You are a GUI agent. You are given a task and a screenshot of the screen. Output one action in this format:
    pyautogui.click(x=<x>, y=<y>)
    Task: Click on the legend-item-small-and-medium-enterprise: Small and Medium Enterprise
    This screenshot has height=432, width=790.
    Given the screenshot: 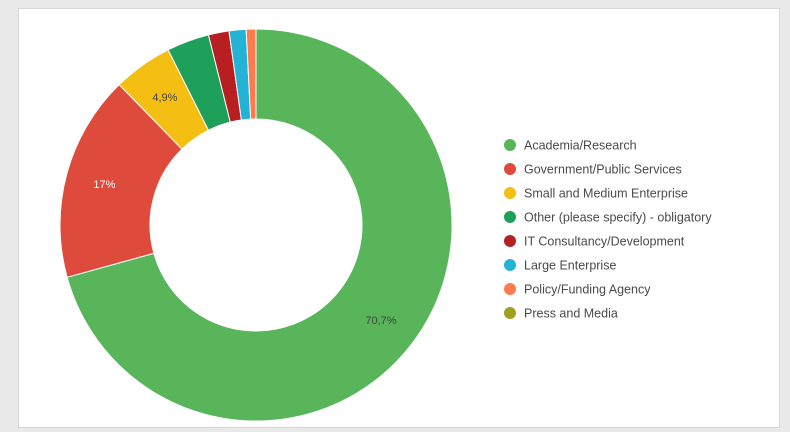 What is the action you would take?
    pyautogui.click(x=596, y=194)
    